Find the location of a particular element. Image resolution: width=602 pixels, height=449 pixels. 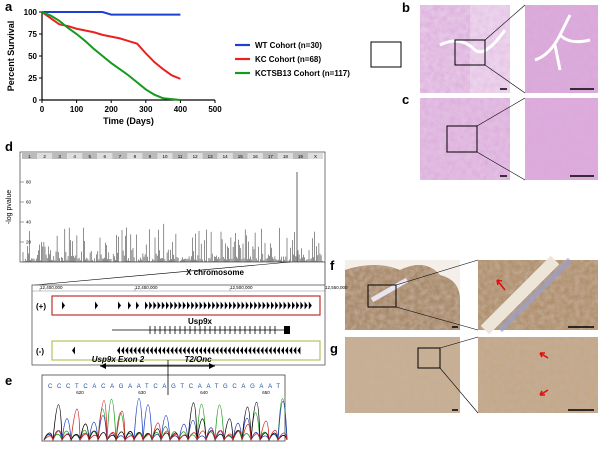

panel-label: f is located at coordinates (332, 265).